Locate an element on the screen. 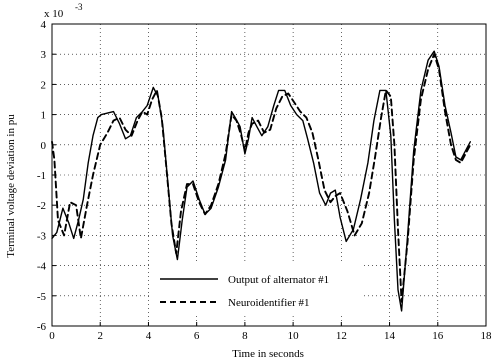  y-tick-label: 1 is located at coordinates (44, 116).